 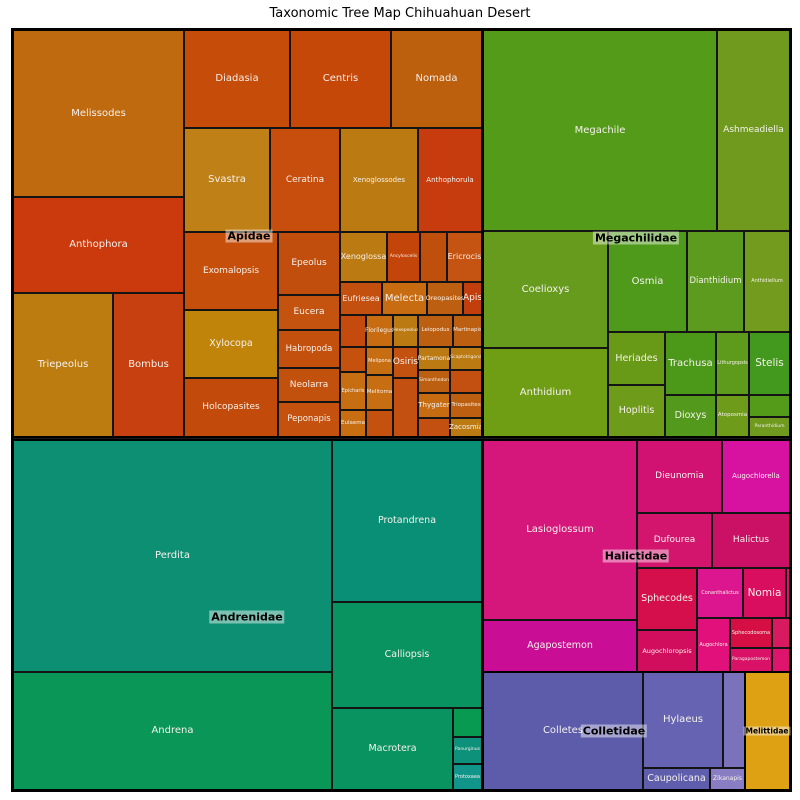 I want to click on genus-label: Calliopsis, so click(x=407, y=655).